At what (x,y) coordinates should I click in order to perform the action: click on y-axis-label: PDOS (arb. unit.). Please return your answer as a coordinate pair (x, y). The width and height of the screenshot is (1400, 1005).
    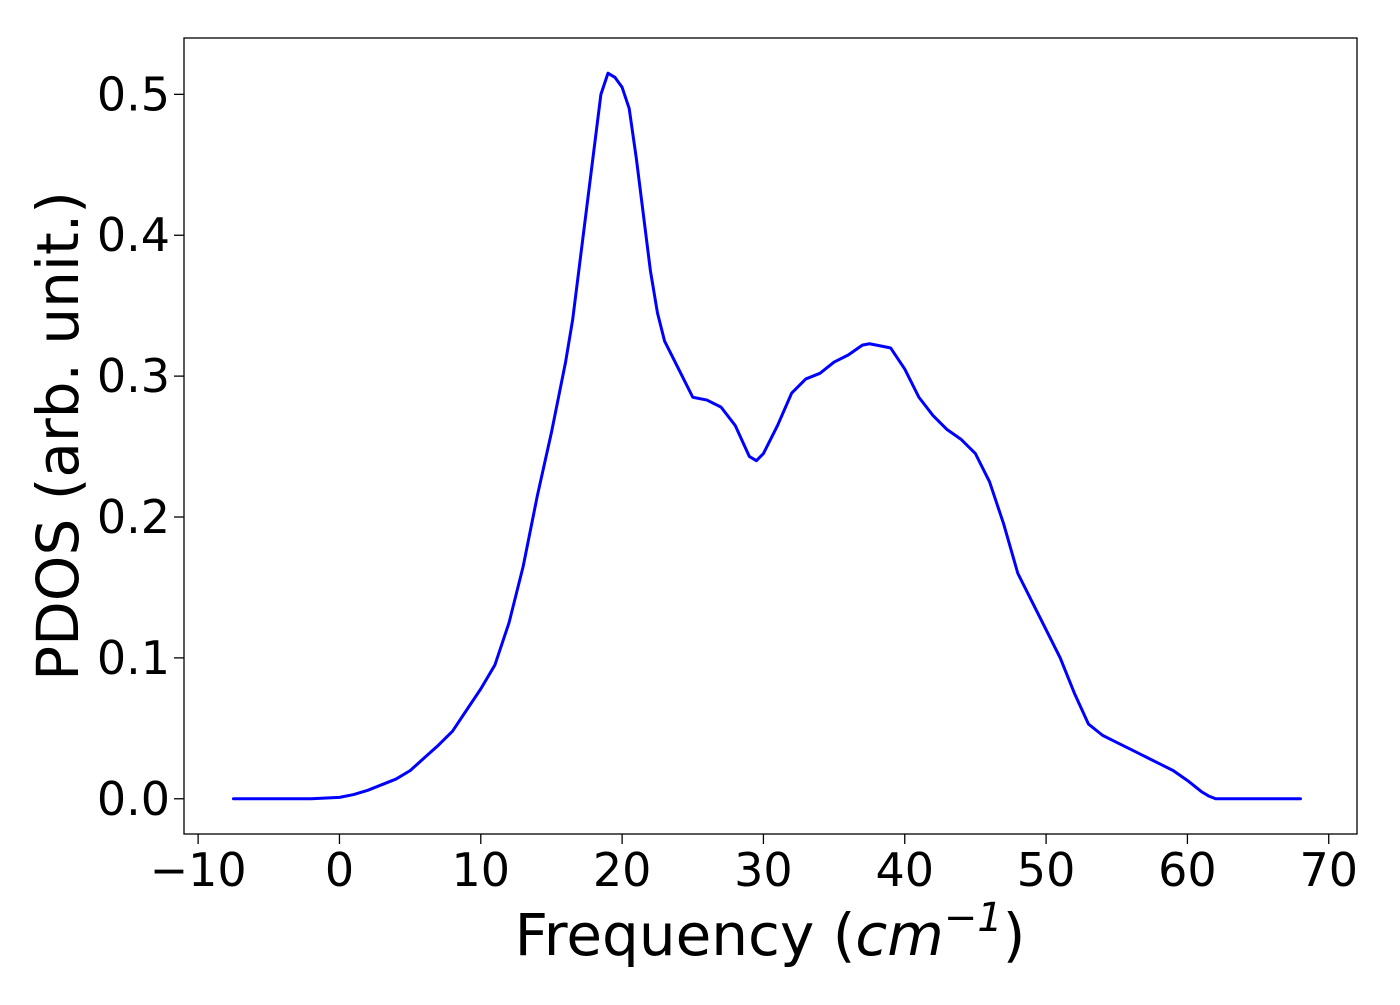
    Looking at the image, I should click on (58, 436).